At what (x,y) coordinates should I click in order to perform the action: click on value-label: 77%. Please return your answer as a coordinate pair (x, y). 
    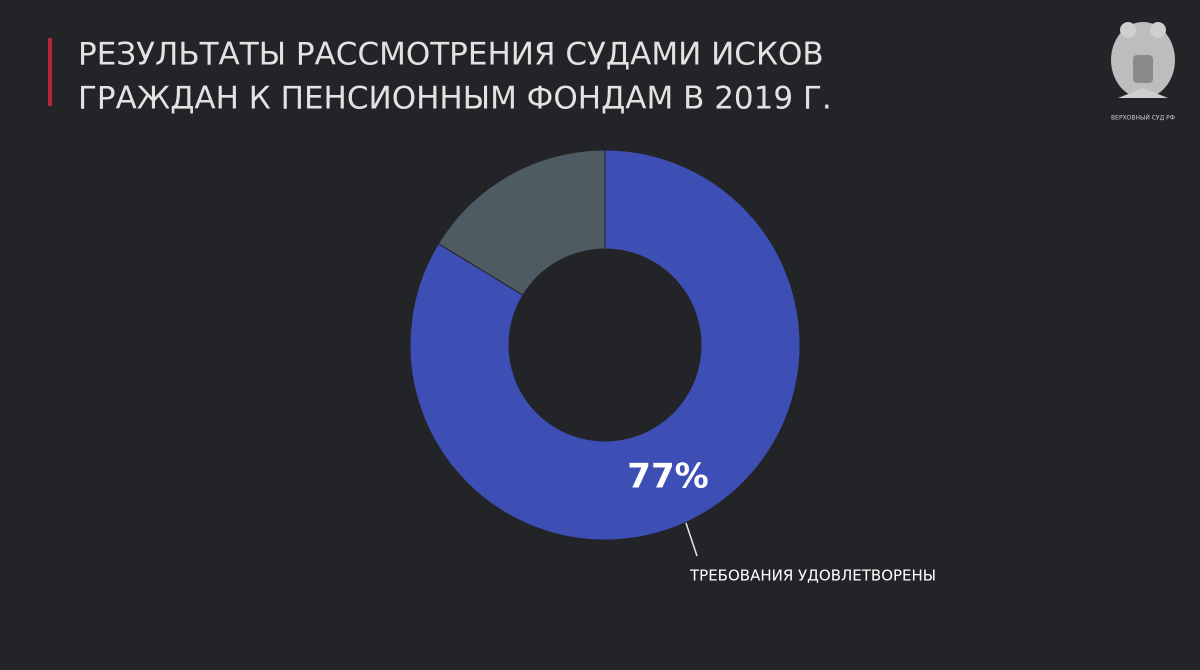
    Looking at the image, I should click on (667, 477).